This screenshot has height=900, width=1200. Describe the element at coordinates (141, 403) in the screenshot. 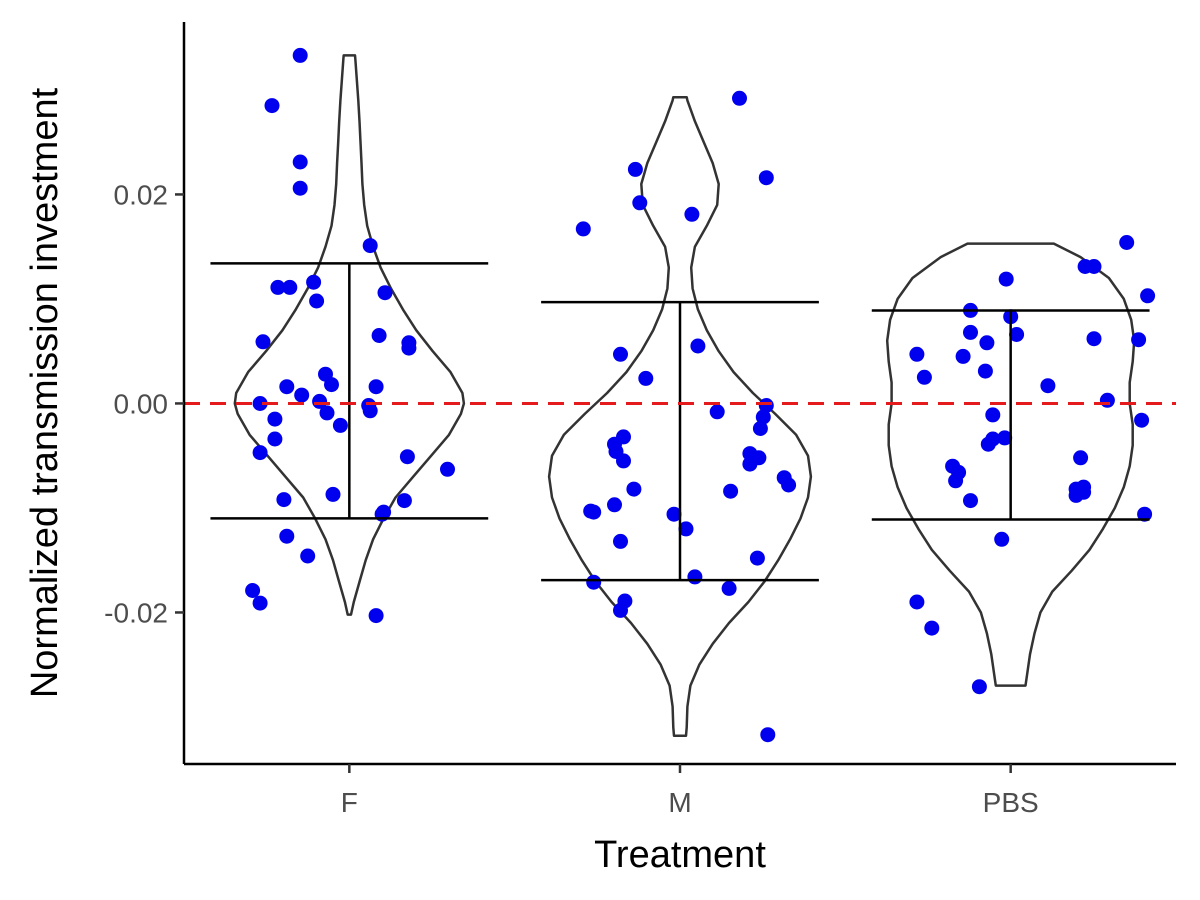

I see `y-tick-label: 0.00` at that location.